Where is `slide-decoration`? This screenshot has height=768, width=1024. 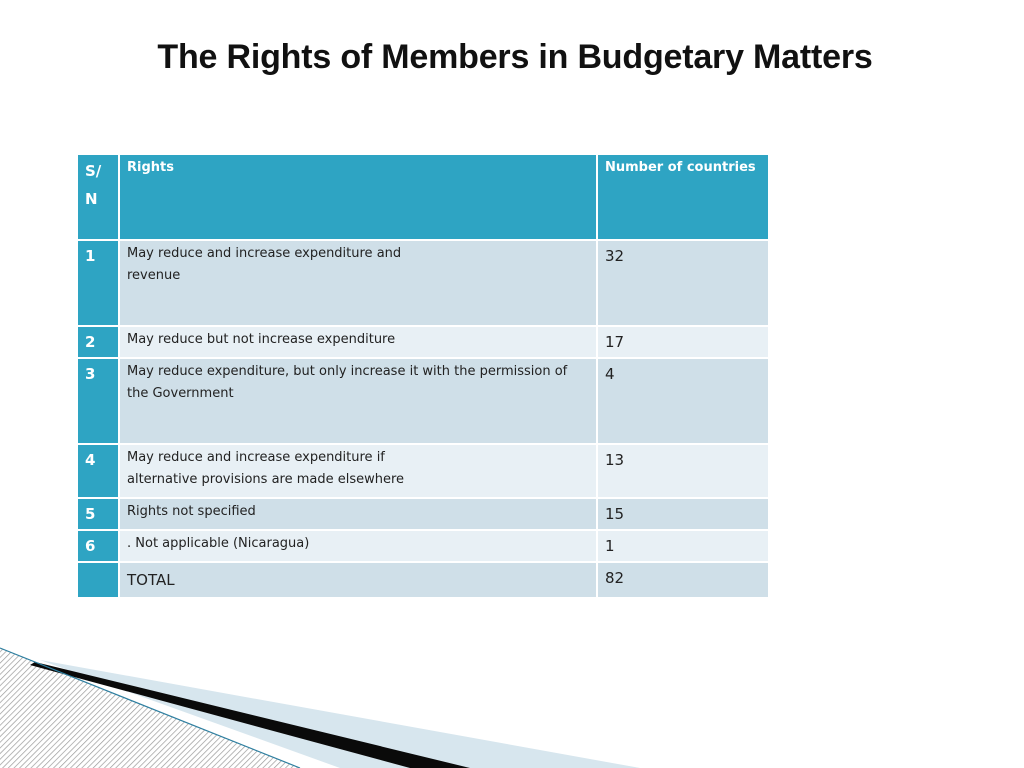 slide-decoration is located at coordinates (320, 707).